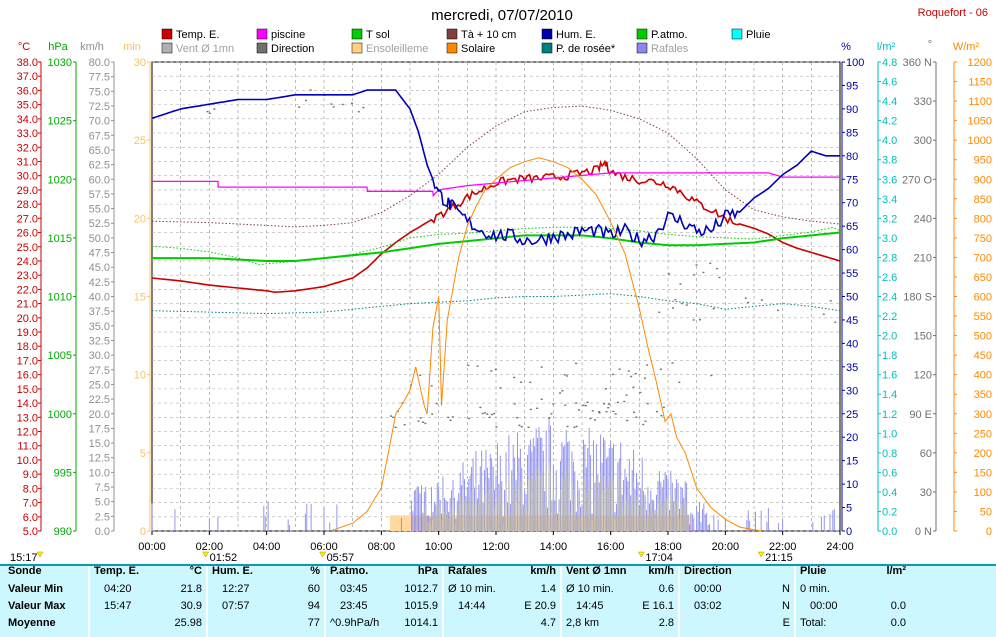  What do you see at coordinates (852, 391) in the screenshot?
I see `humidity-tick-label: 30` at bounding box center [852, 391].